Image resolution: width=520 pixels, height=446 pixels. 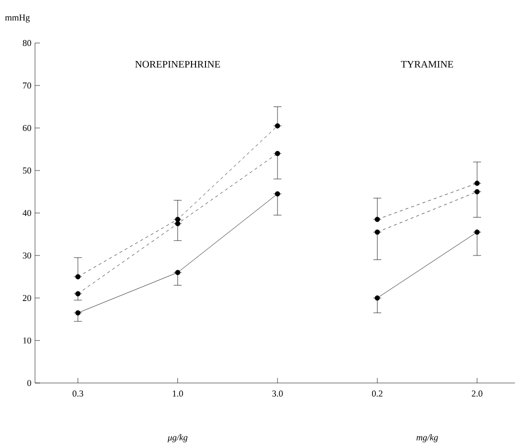 I want to click on x-tick-label: 1.0, so click(x=177, y=393).